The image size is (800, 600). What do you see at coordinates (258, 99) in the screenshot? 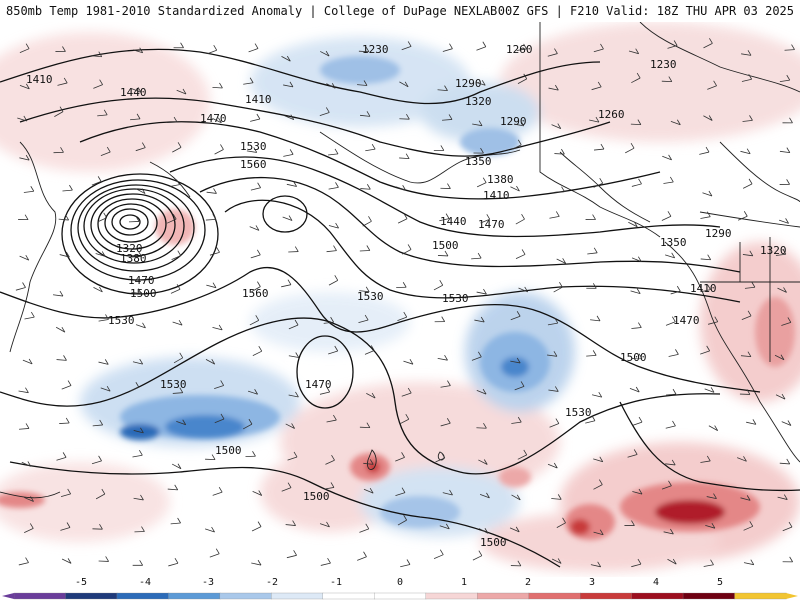
I see `contour-label: 1410` at bounding box center [258, 99].